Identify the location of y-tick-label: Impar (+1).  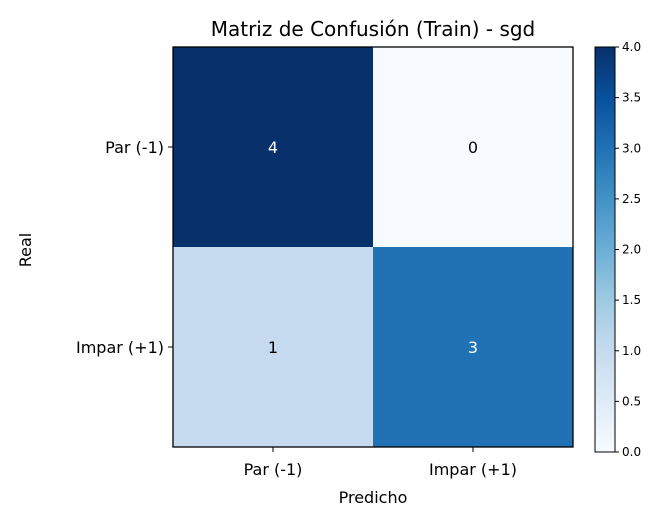
(120, 347).